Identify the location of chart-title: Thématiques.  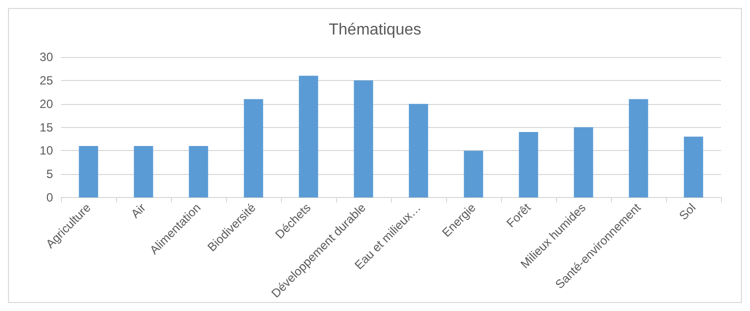
(375, 30).